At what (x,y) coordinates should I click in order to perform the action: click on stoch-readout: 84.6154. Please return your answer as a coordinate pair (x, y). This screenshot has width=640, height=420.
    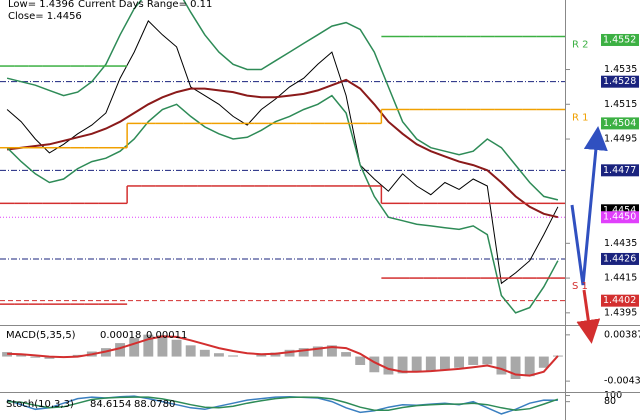
    Looking at the image, I should click on (110, 404).